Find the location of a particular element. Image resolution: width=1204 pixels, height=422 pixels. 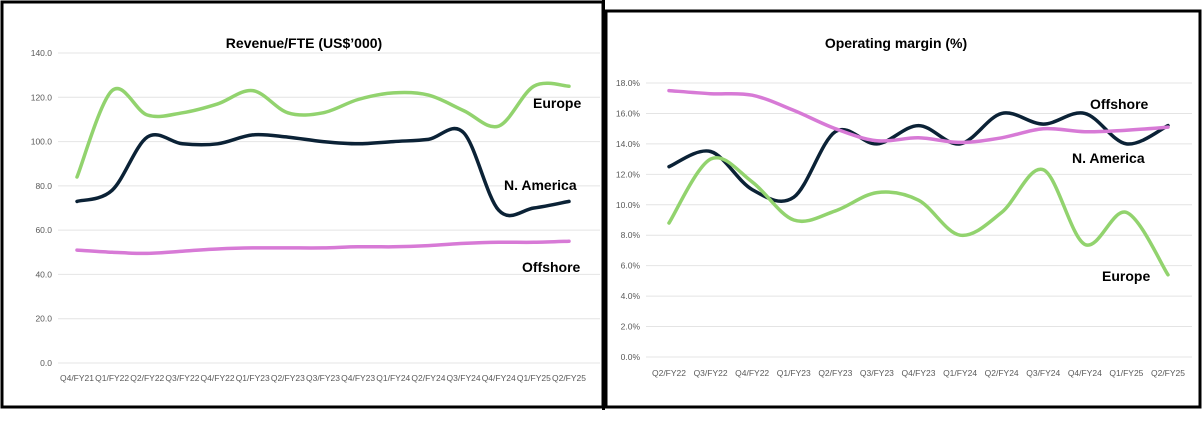

revenue-chart-title: Revenue/FTE (US$’000) is located at coordinates (304, 43).